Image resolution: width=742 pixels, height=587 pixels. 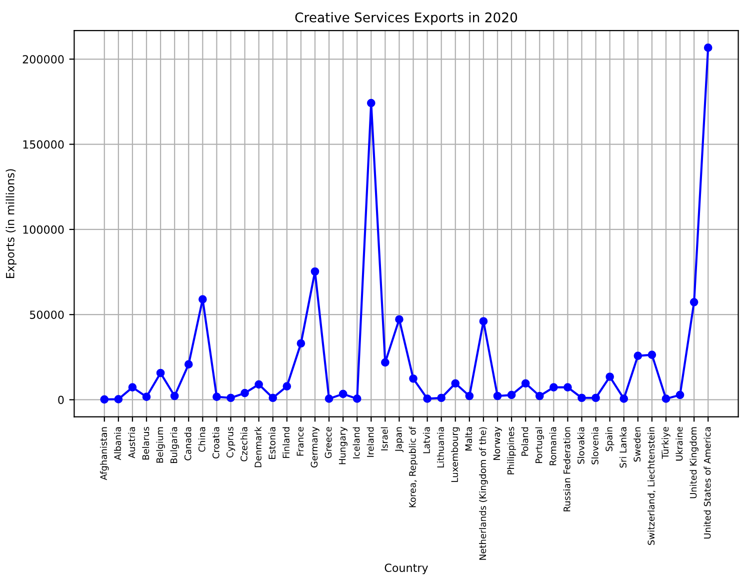 I want to click on x-tick-label: United Kingdom, so click(x=694, y=462).